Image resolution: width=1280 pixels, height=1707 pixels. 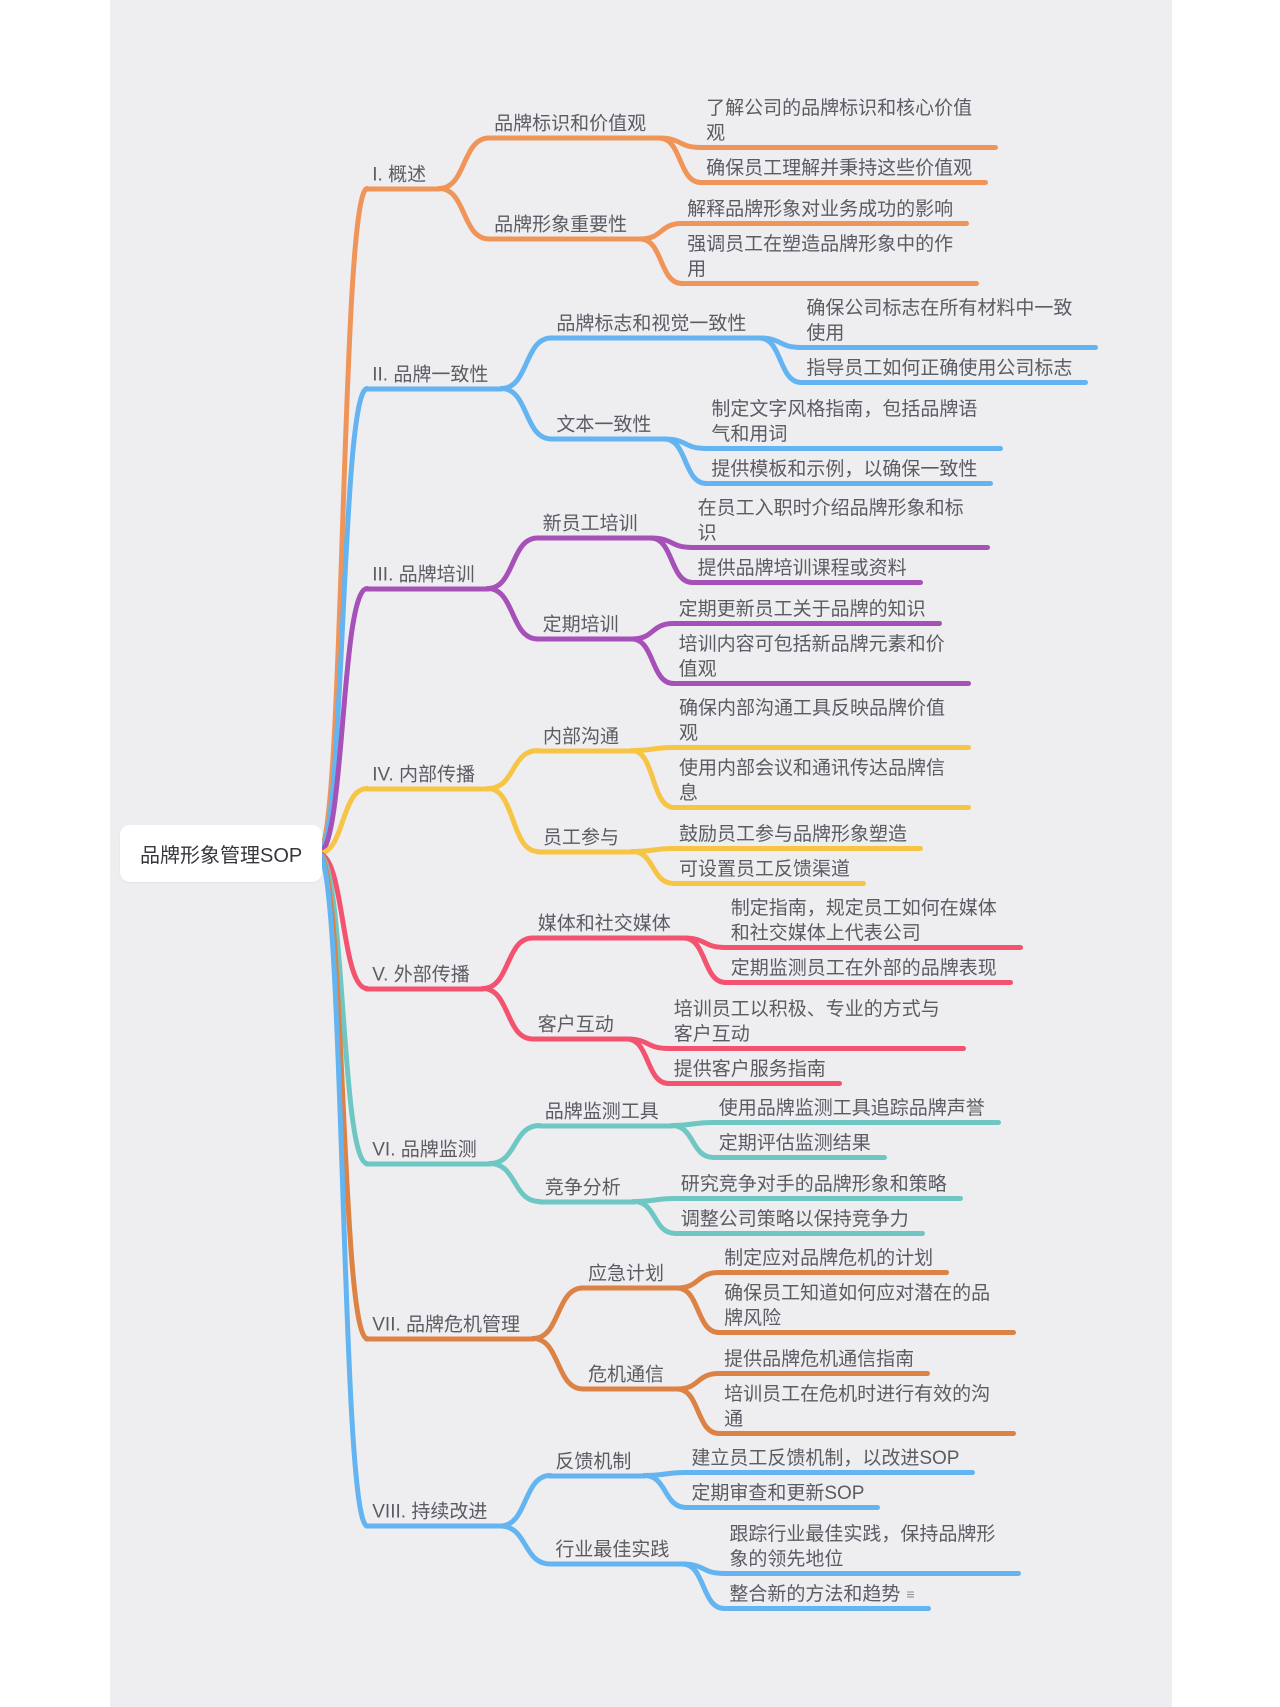 What do you see at coordinates (806, 611) in the screenshot?
I see `leaf-label: 定期更新员工关于品牌的知识` at bounding box center [806, 611].